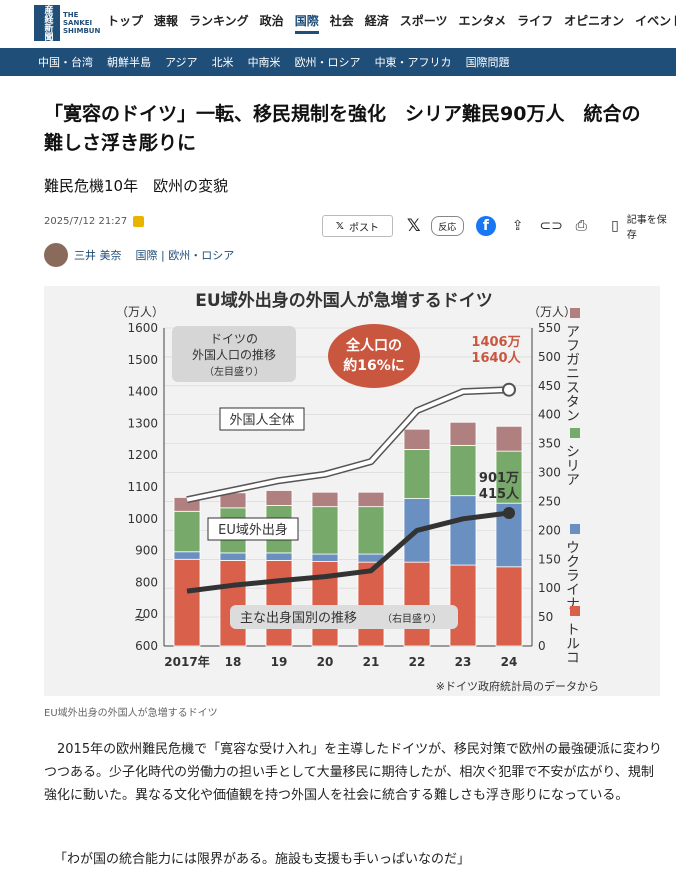  Describe the element at coordinates (413, 62) in the screenshot. I see `subnav-item: 中東・アフリカ` at that location.